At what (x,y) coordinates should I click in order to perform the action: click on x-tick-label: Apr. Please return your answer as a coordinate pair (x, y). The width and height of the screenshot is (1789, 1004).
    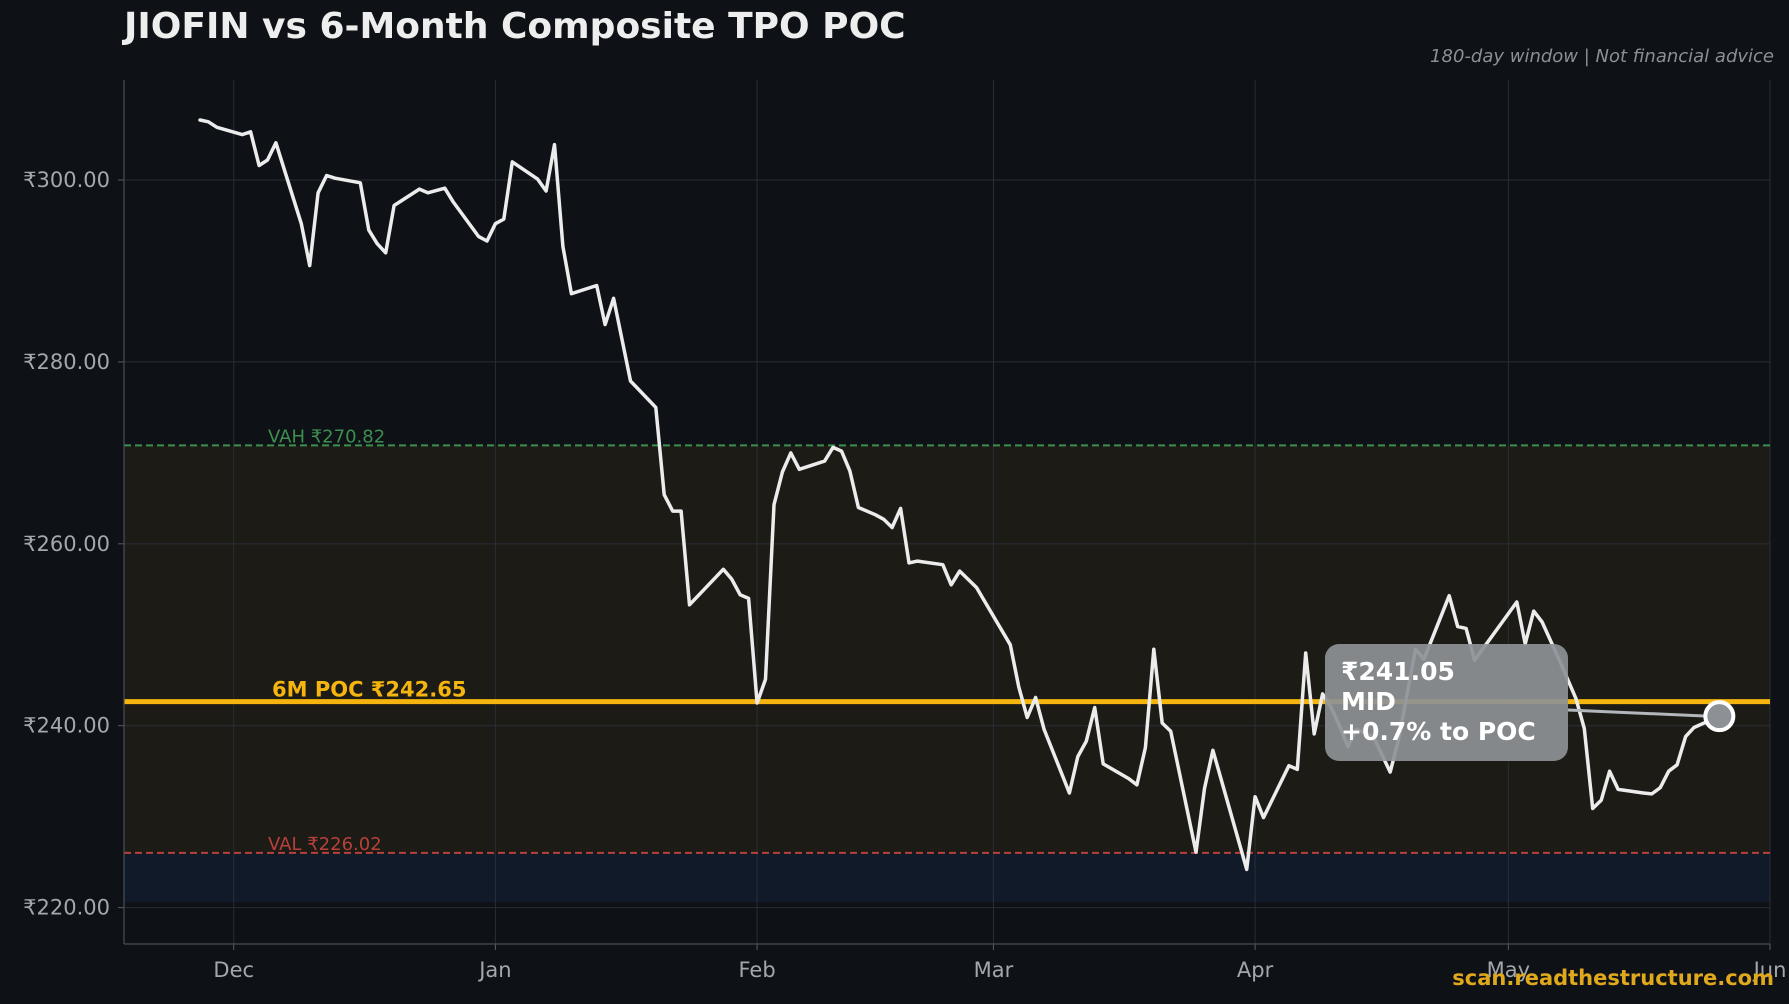
    Looking at the image, I should click on (1255, 970).